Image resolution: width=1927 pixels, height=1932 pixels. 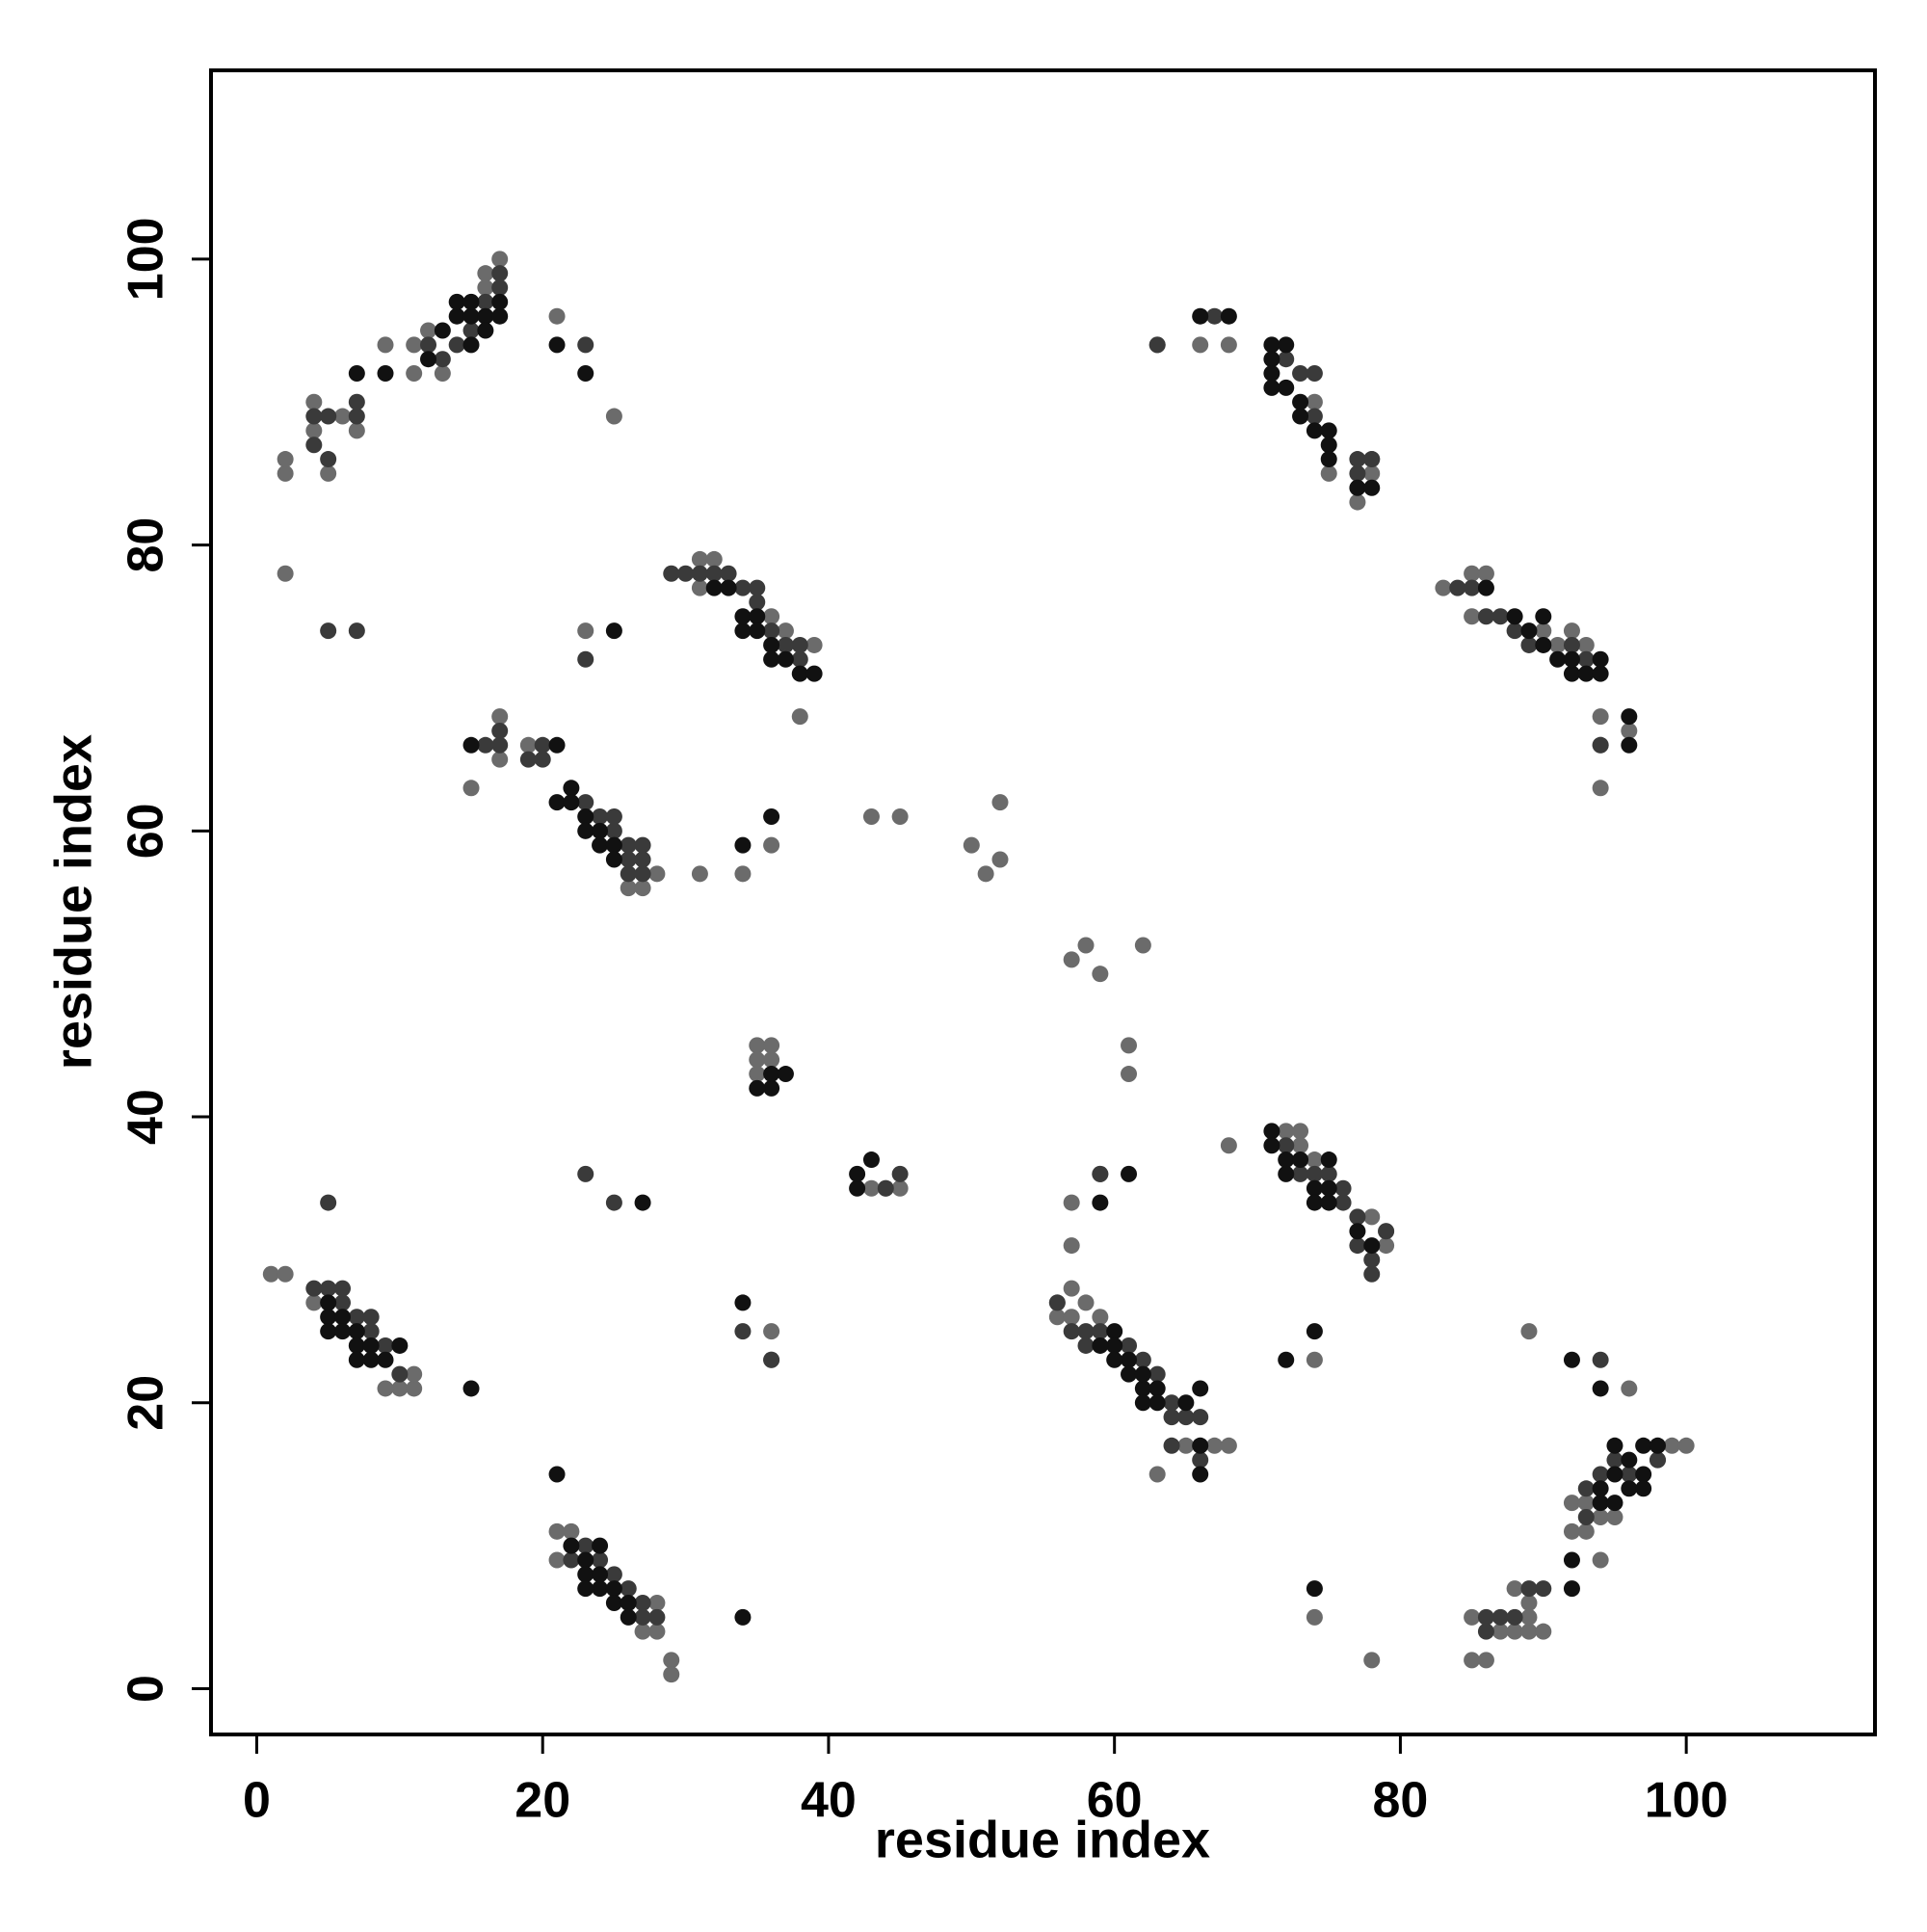 I want to click on x-axis-title: residue index, so click(x=1043, y=1839).